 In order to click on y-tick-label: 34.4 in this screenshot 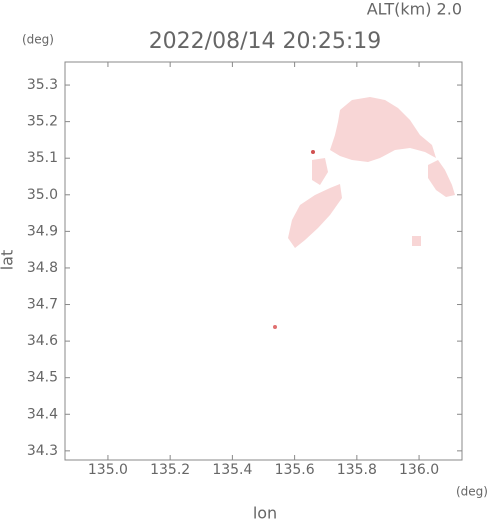, I will do `click(42, 414)`.